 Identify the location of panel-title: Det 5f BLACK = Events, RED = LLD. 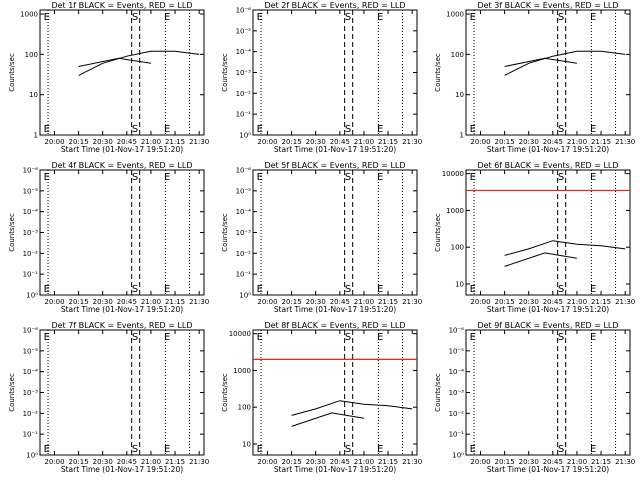
(334, 165).